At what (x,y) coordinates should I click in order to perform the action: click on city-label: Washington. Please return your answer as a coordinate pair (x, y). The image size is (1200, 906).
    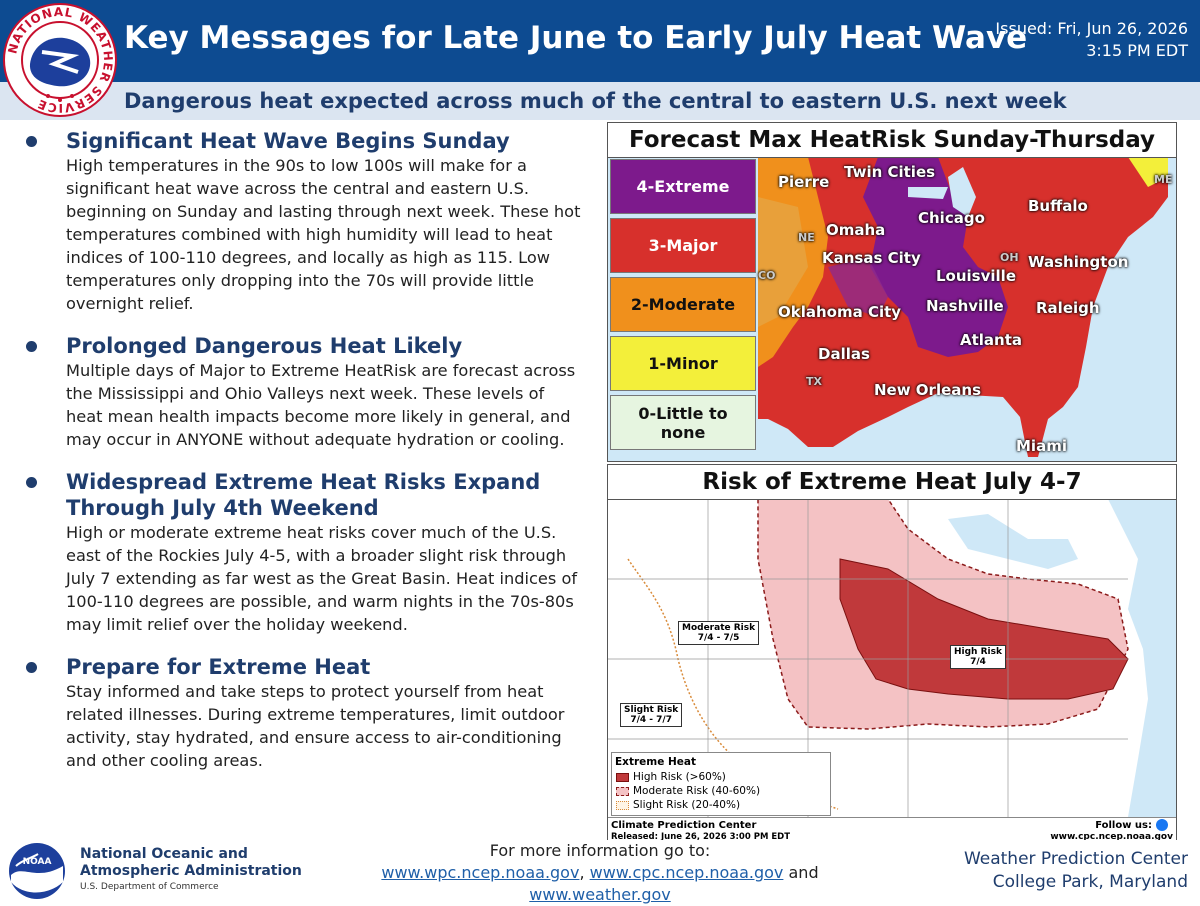
    Looking at the image, I should click on (1078, 262).